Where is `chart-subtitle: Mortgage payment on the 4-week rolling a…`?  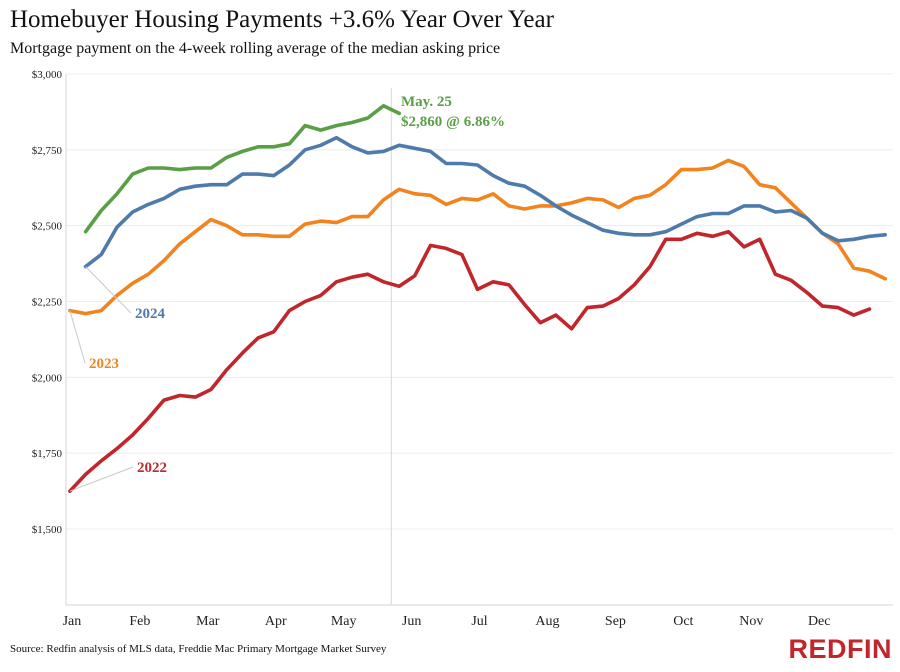 chart-subtitle: Mortgage payment on the 4-week rolling a… is located at coordinates (255, 48).